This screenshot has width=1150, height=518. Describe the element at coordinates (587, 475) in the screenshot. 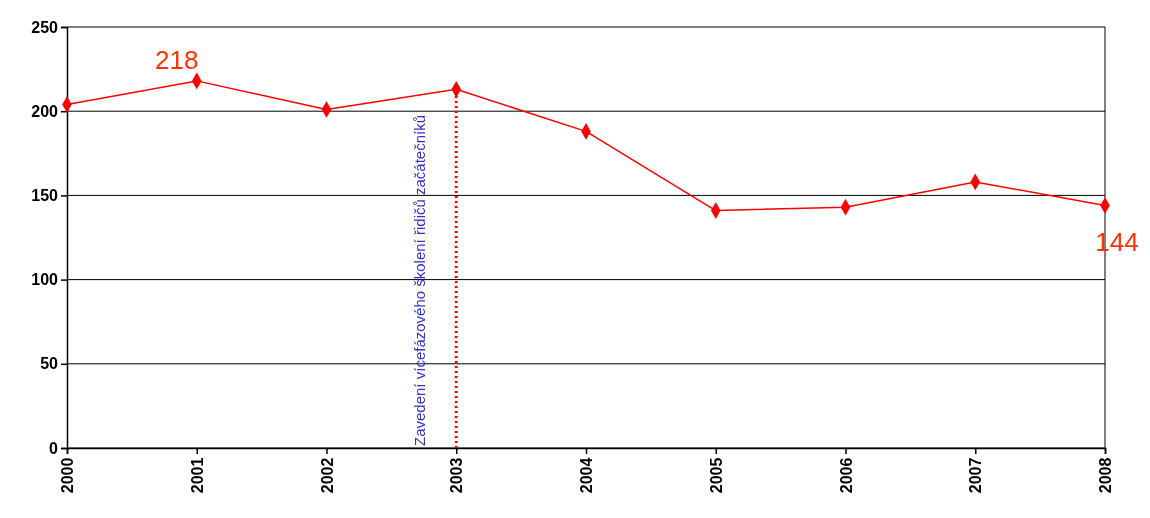

I see `x-tick-label: 2004` at that location.